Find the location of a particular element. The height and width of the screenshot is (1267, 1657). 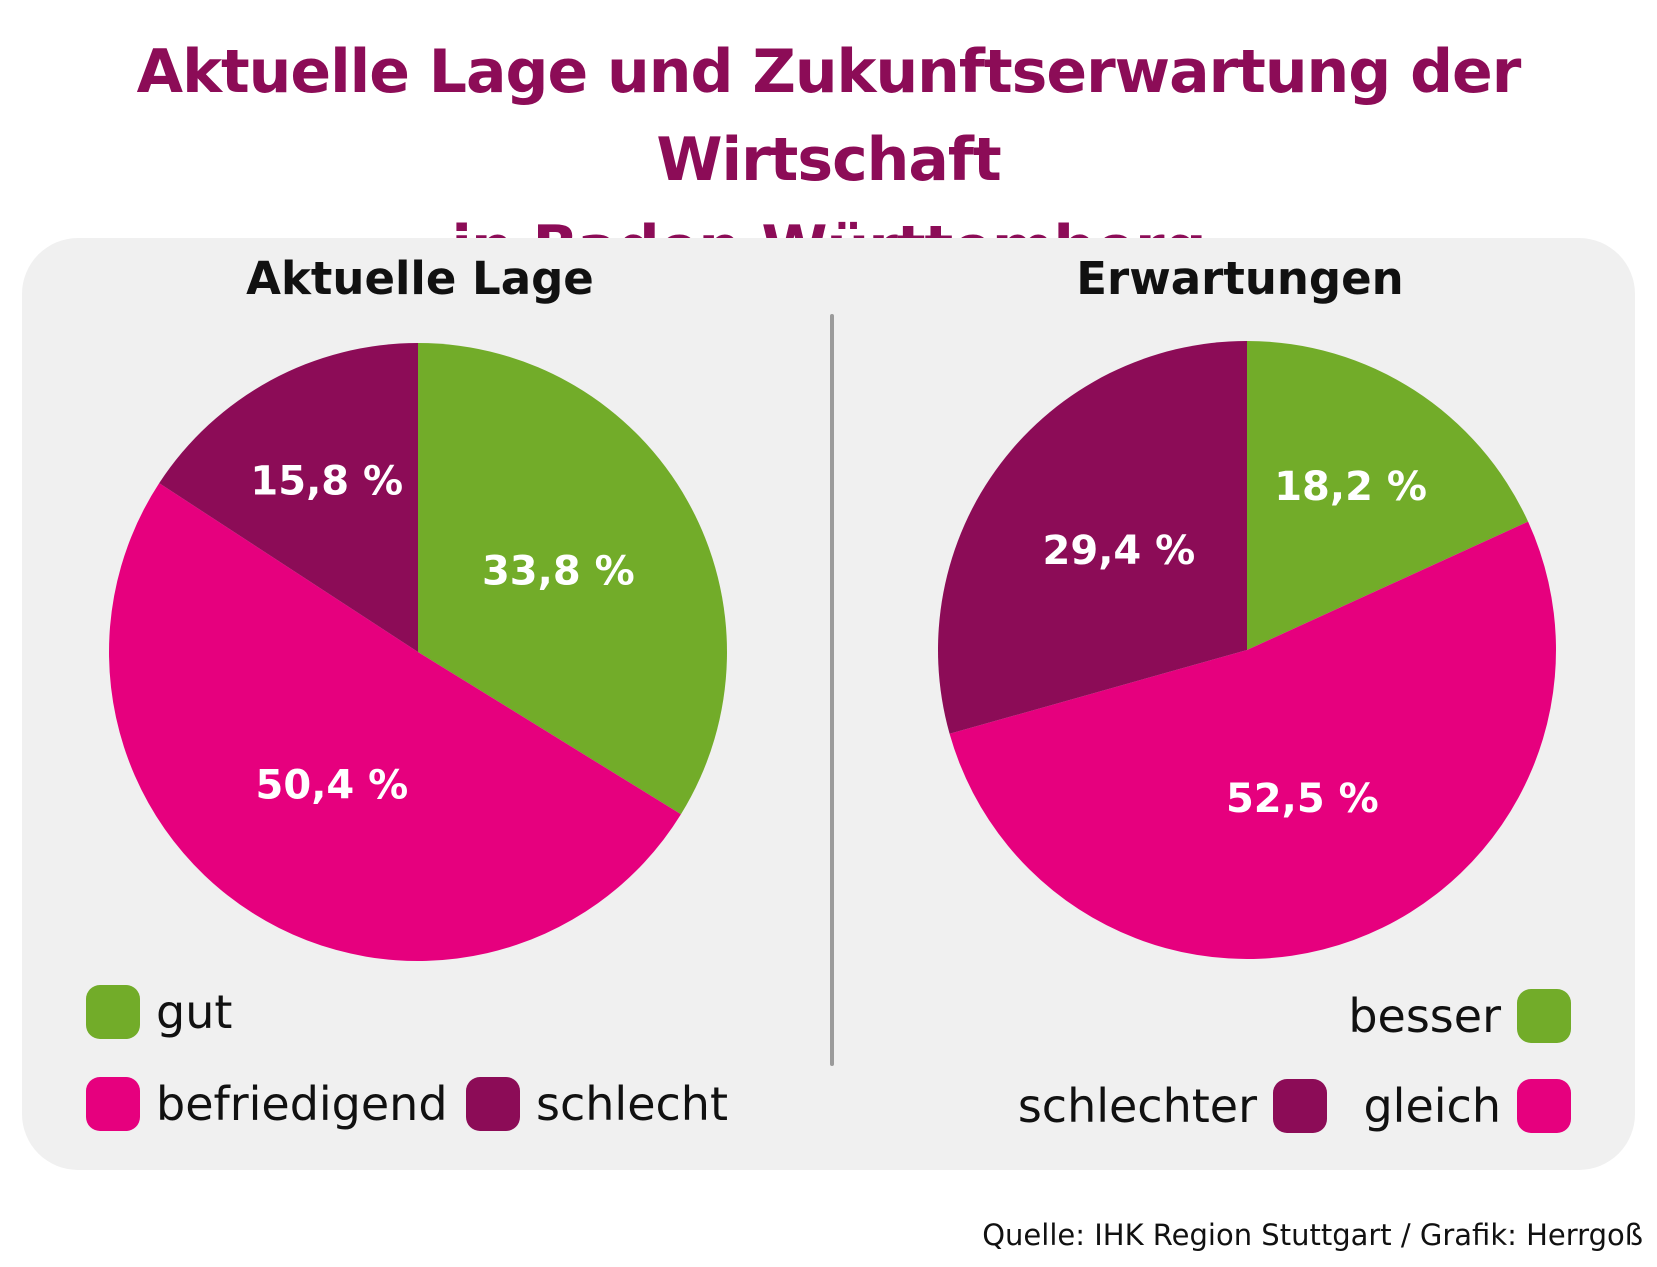

legend-item-schlechter: schlechter is located at coordinates (1172, 1106).